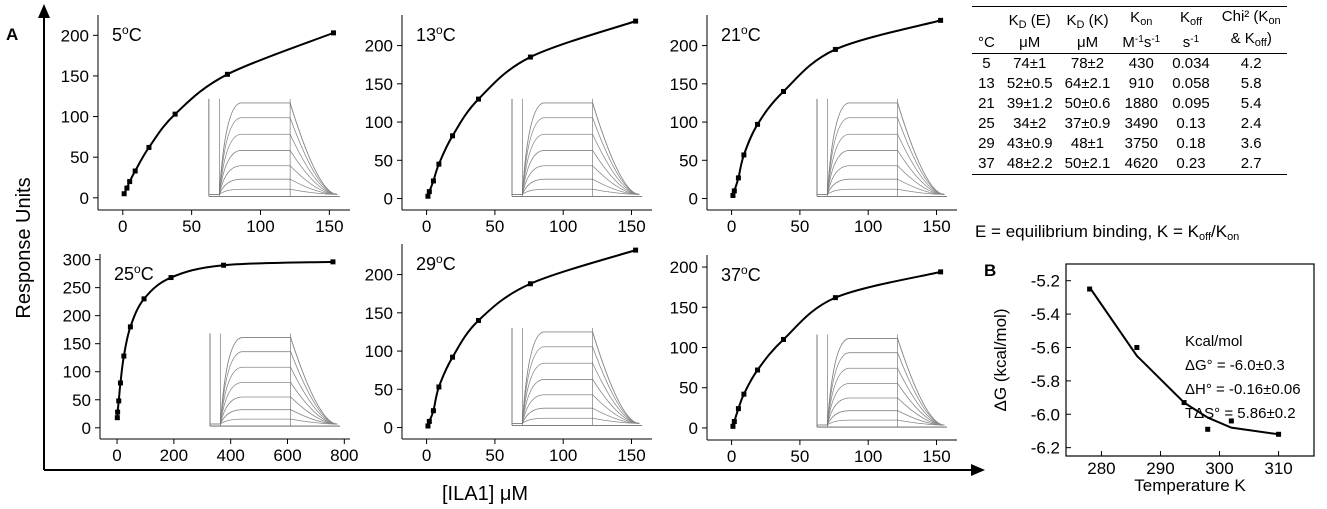  What do you see at coordinates (1141, 83) in the screenshot?
I see `table-cell: 910` at bounding box center [1141, 83].